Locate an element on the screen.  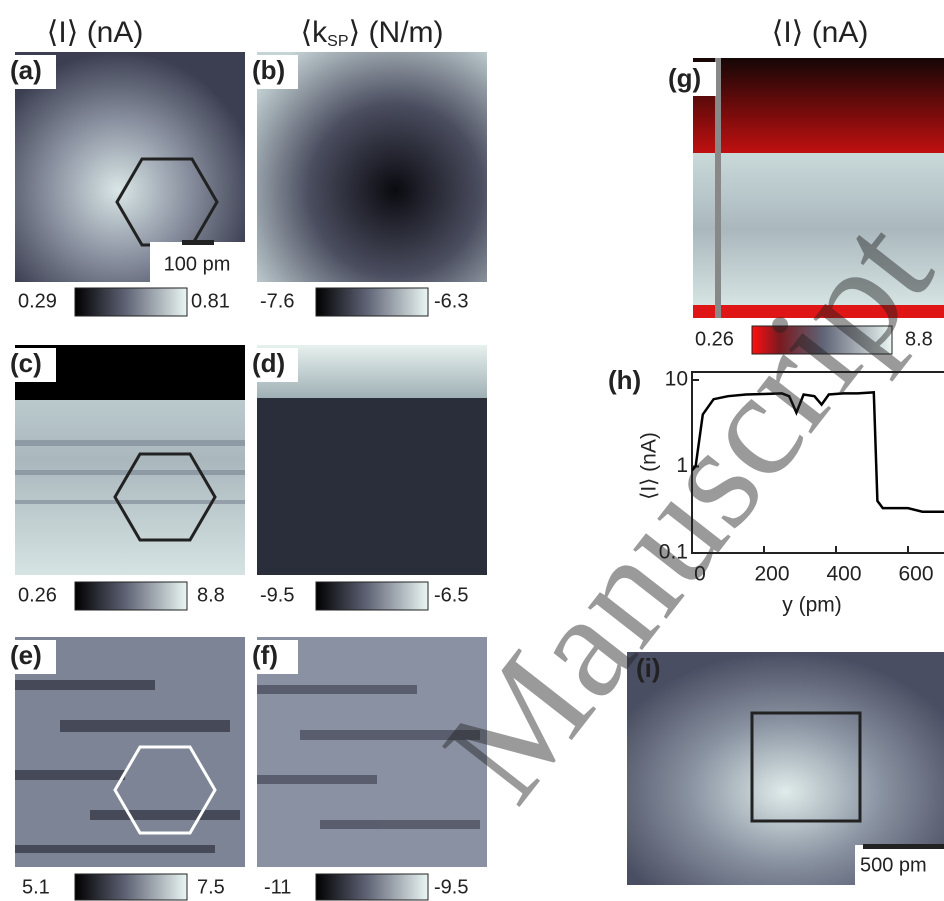
cbar-min: -7.6 is located at coordinates (277, 301).